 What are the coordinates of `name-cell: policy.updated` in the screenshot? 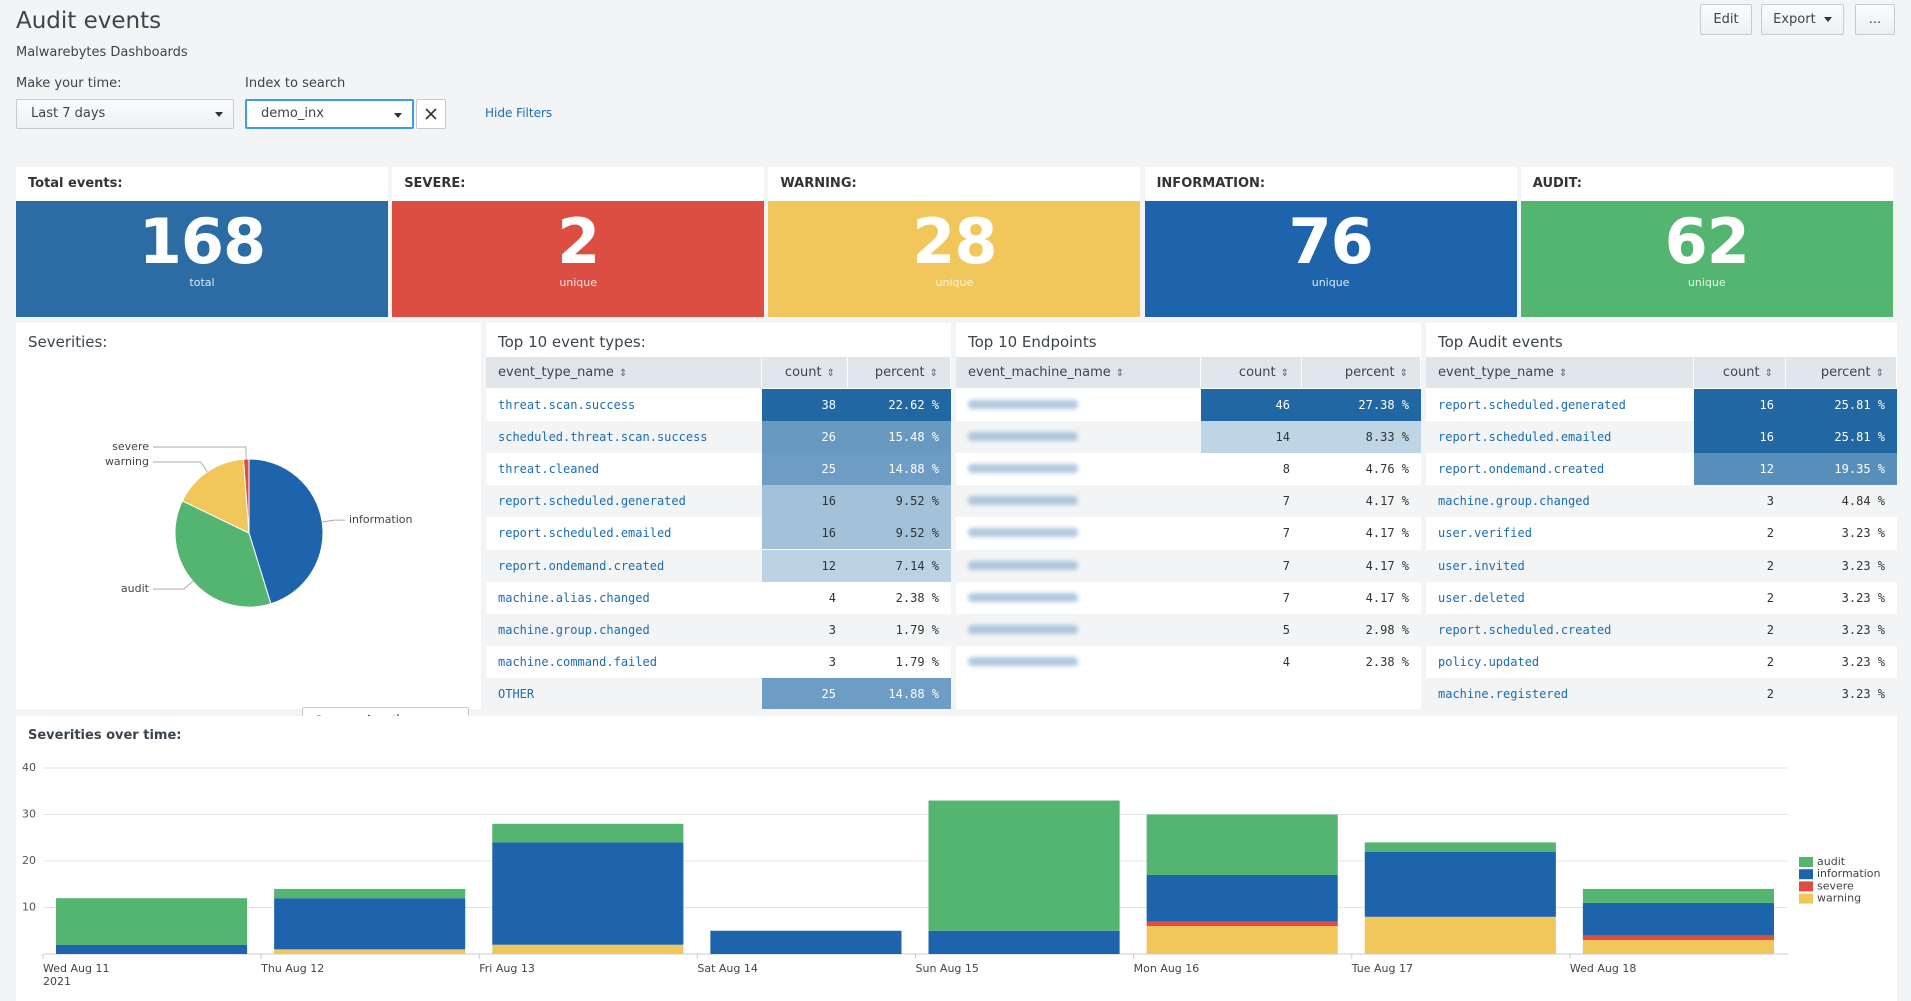 It's located at (1489, 661).